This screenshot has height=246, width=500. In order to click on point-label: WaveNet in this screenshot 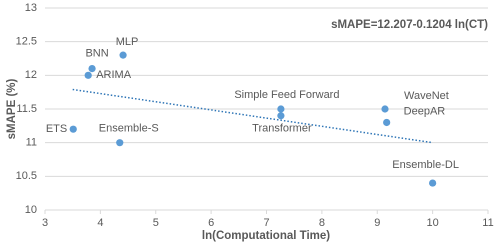, I will do `click(426, 96)`.